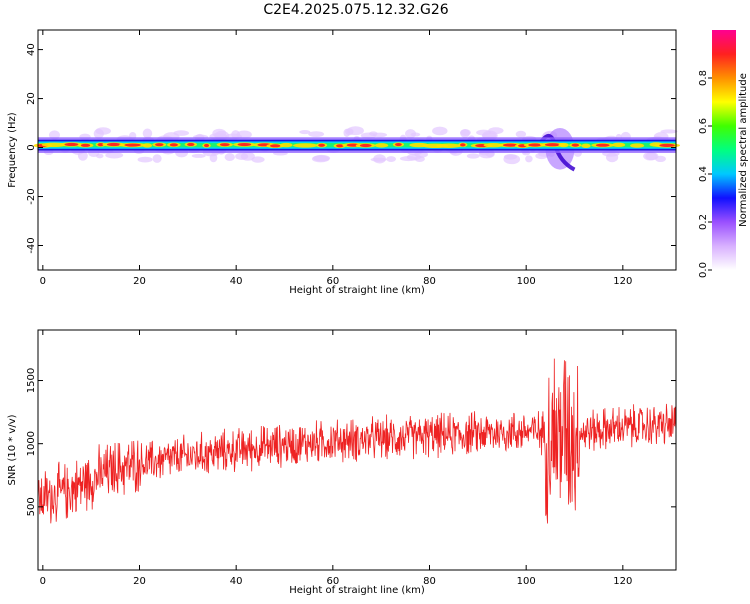  Describe the element at coordinates (139, 581) in the screenshot. I see `x-tick-label: 20` at that location.